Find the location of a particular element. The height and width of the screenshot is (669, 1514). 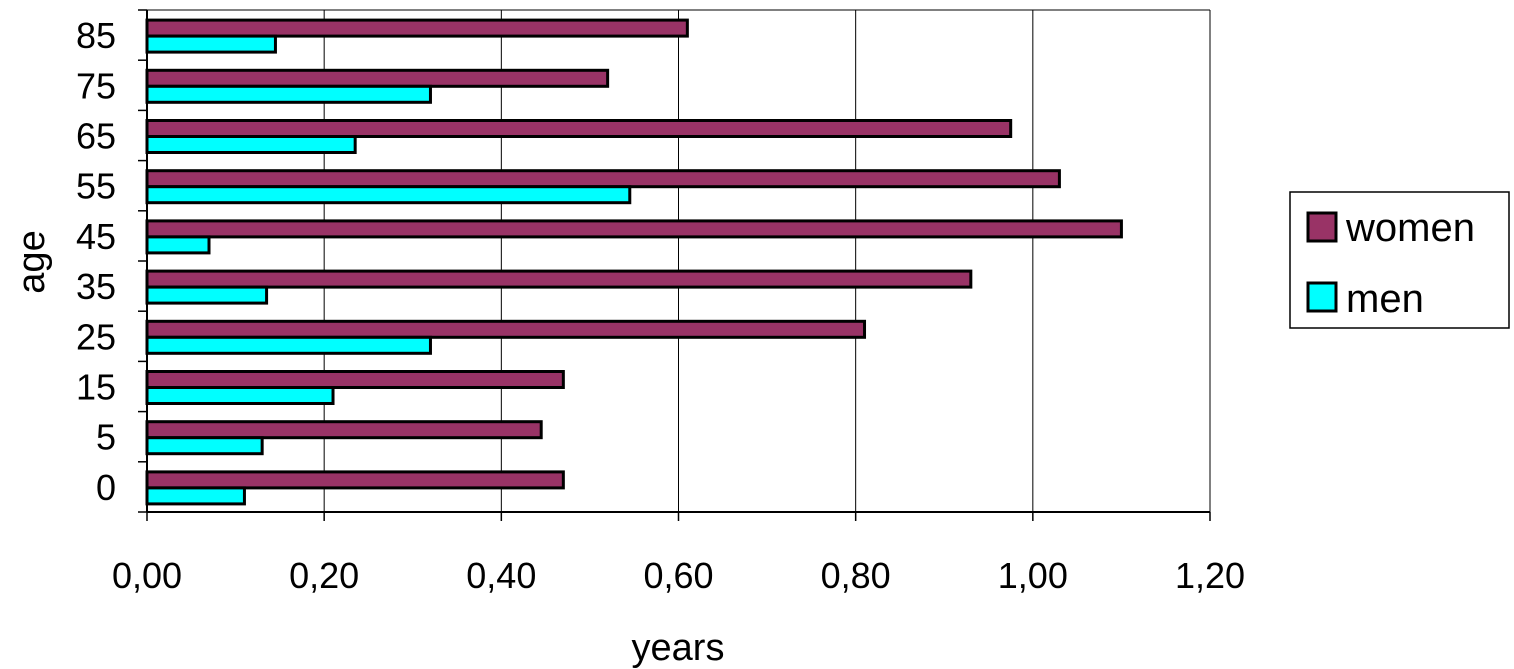

x-tick-label: 0,20 is located at coordinates (324, 575).